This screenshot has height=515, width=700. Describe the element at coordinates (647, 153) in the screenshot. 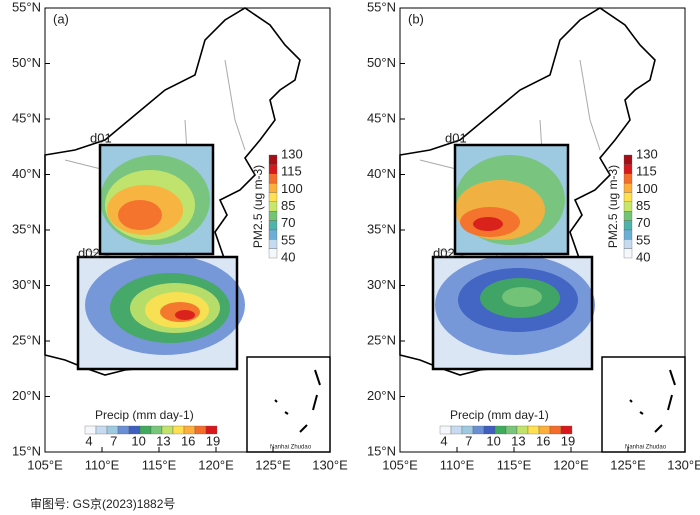

I see `pm25-tick-label: 130` at that location.